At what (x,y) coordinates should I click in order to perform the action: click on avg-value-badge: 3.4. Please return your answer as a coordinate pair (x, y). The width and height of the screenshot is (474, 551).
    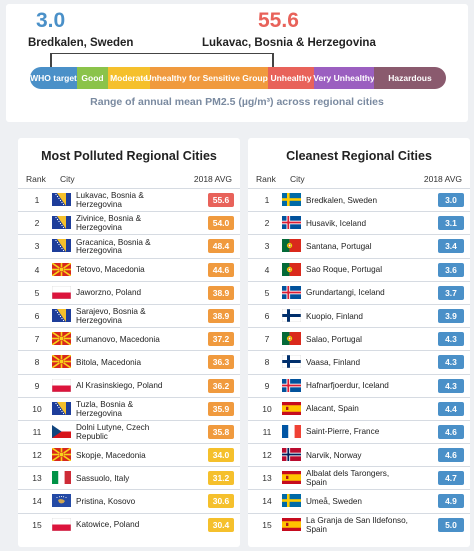
    Looking at the image, I should click on (451, 246).